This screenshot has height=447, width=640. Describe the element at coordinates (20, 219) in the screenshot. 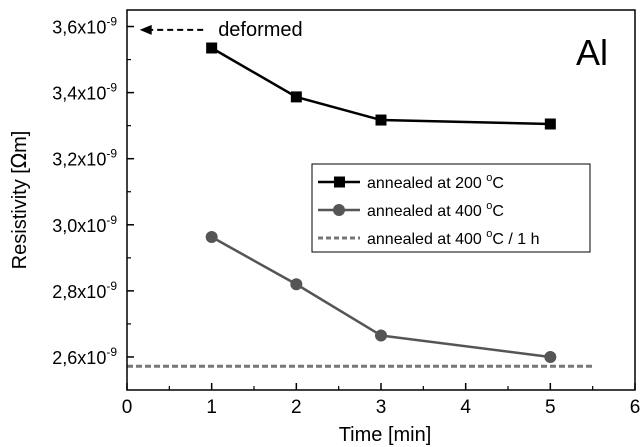

I see `y-axis-label-prefix: Resistivity [` at that location.